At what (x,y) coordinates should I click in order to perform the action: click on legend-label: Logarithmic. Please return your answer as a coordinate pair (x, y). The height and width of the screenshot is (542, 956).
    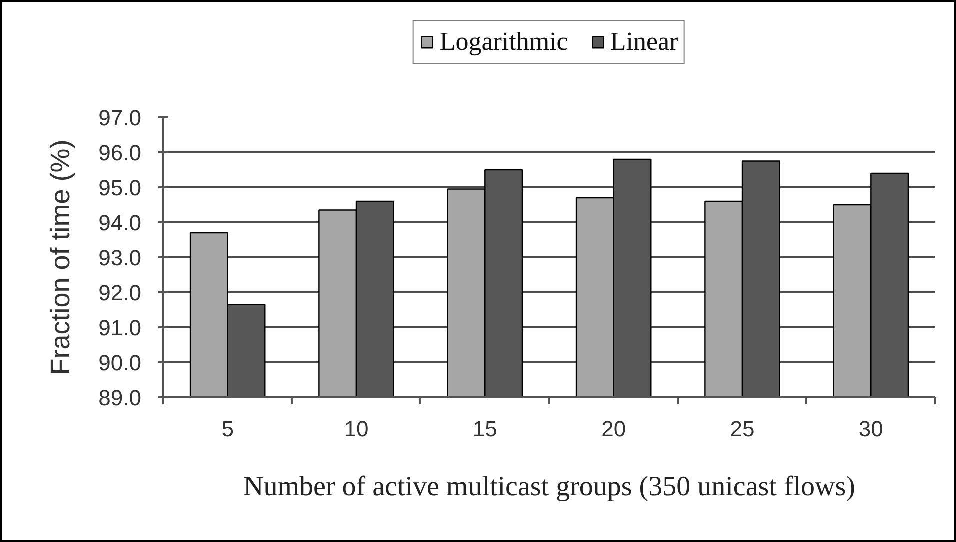
    Looking at the image, I should click on (504, 42).